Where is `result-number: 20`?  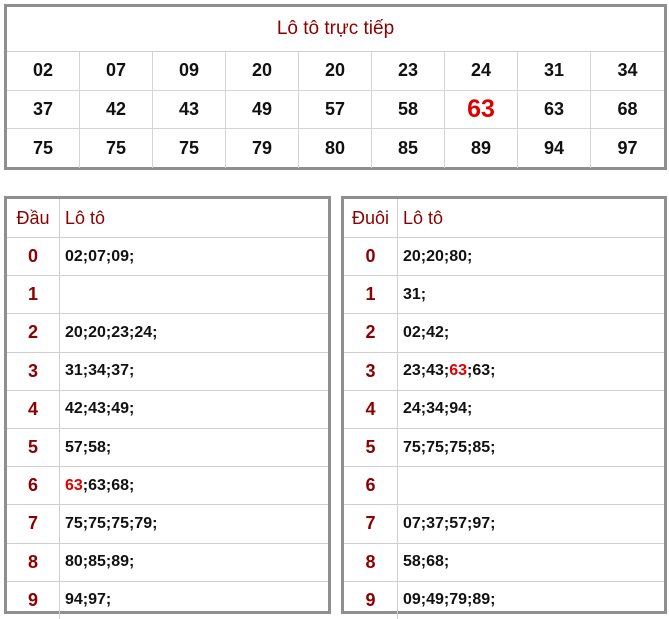
result-number: 20 is located at coordinates (262, 71).